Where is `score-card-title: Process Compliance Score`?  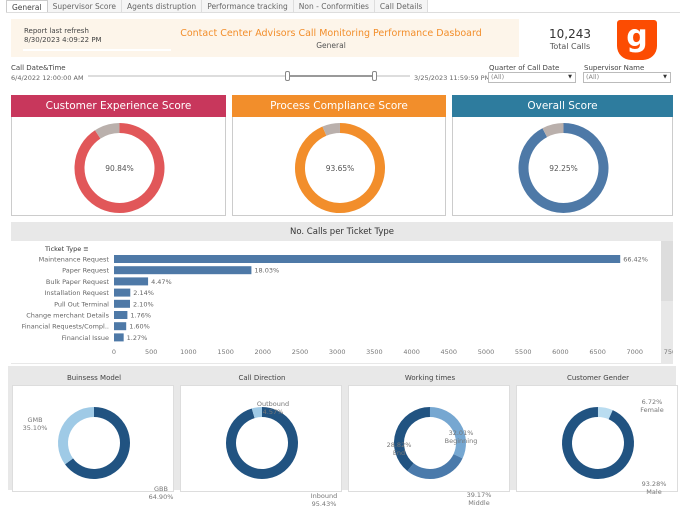 score-card-title: Process Compliance Score is located at coordinates (339, 106).